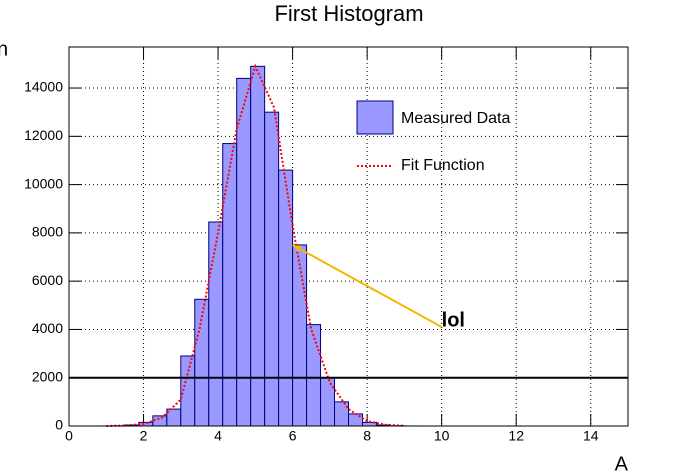 This screenshot has height=474, width=698. Describe the element at coordinates (591, 436) in the screenshot. I see `x-tick-label: 14` at that location.